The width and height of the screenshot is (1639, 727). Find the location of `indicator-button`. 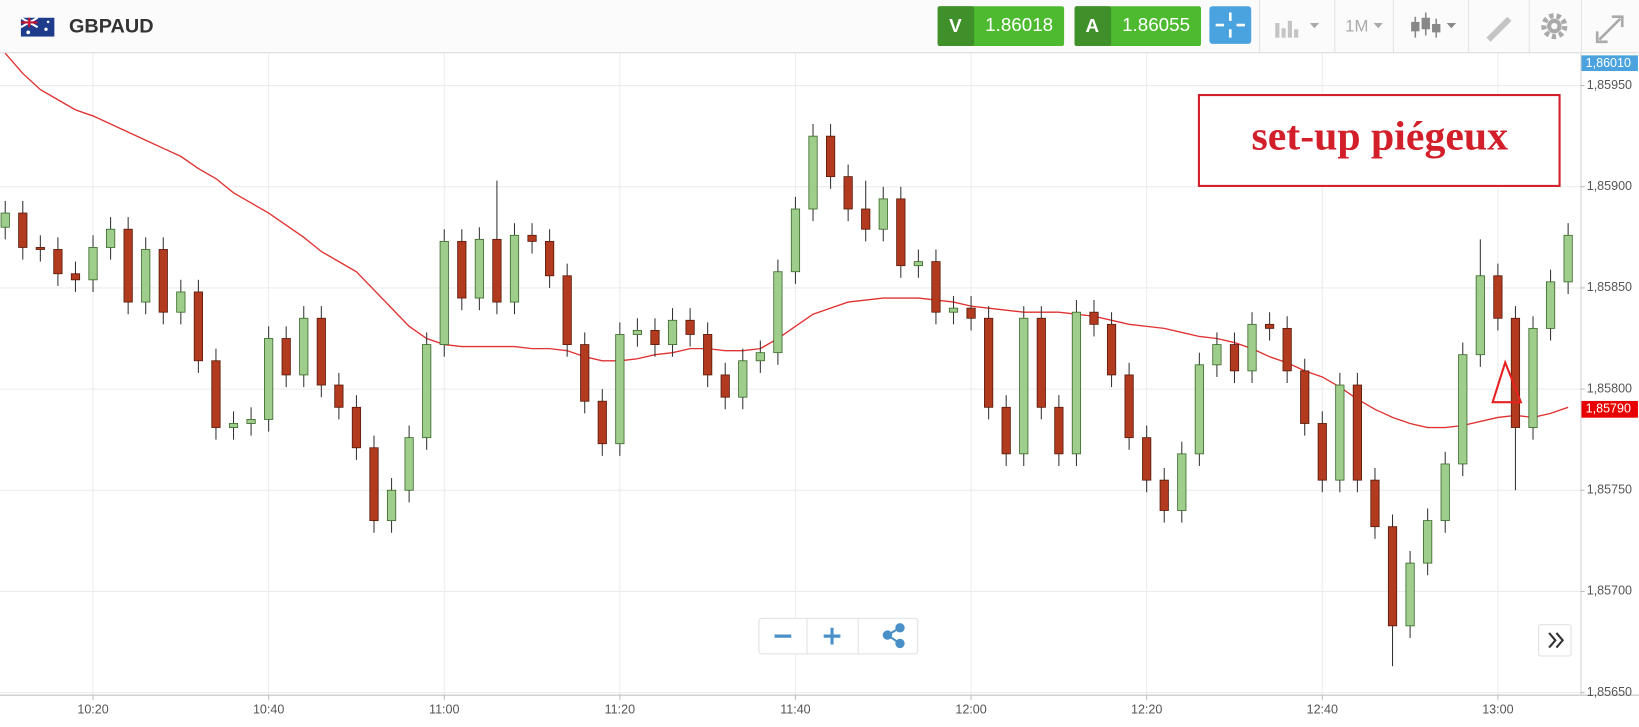

indicator-button is located at coordinates (1297, 29).